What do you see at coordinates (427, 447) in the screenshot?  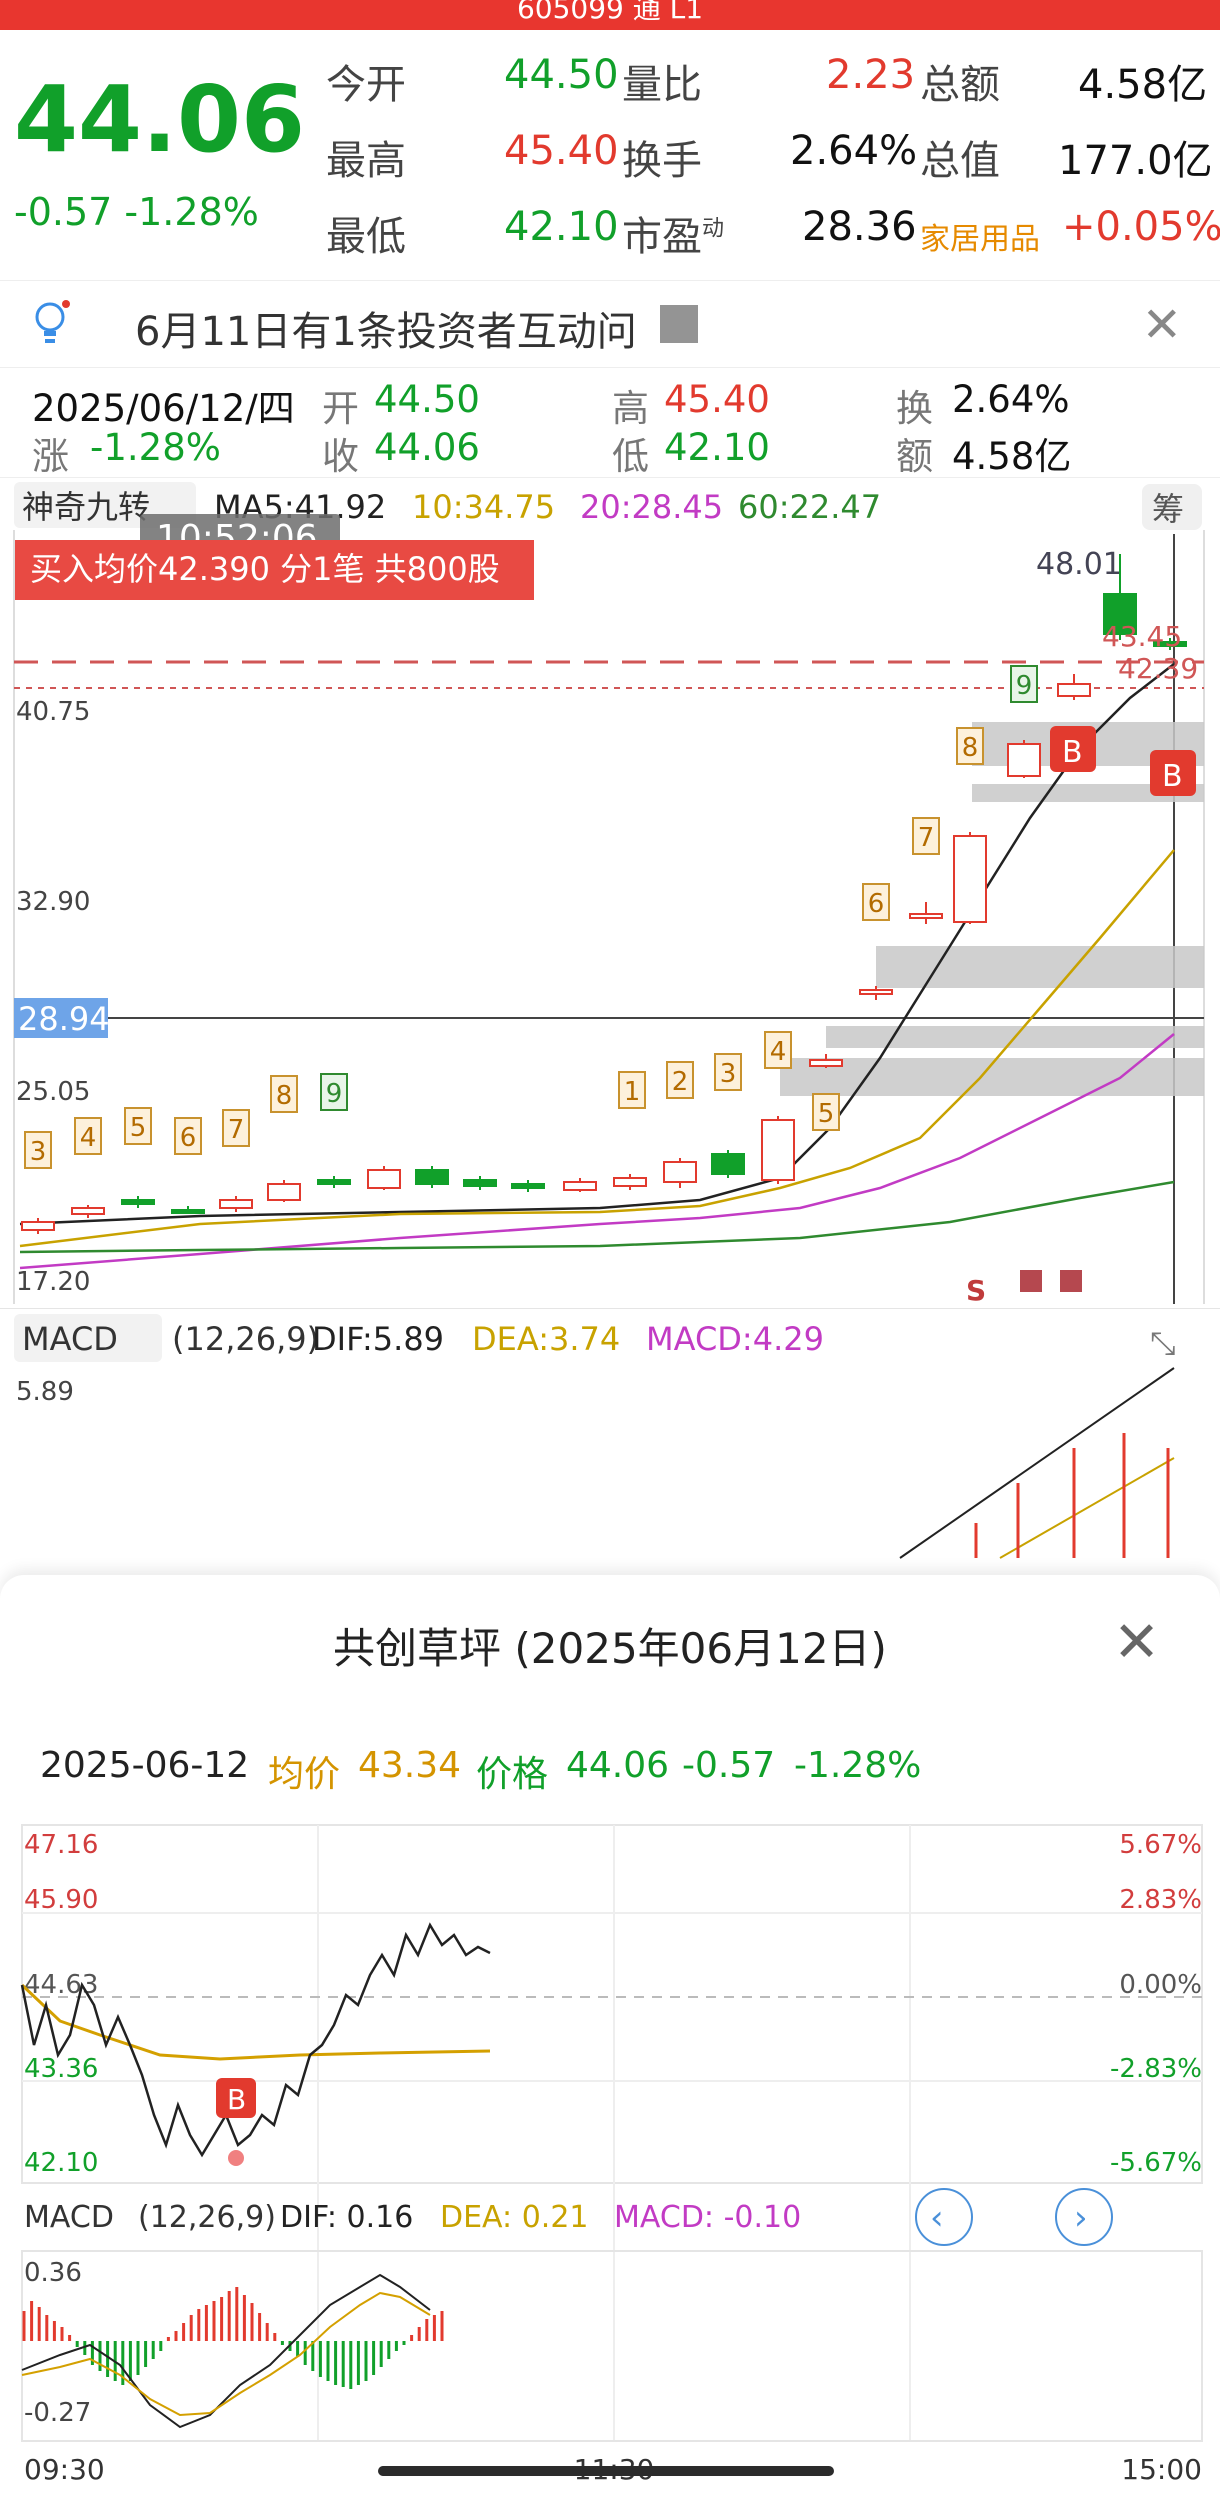 I see `day-close-value: 44.06` at bounding box center [427, 447].